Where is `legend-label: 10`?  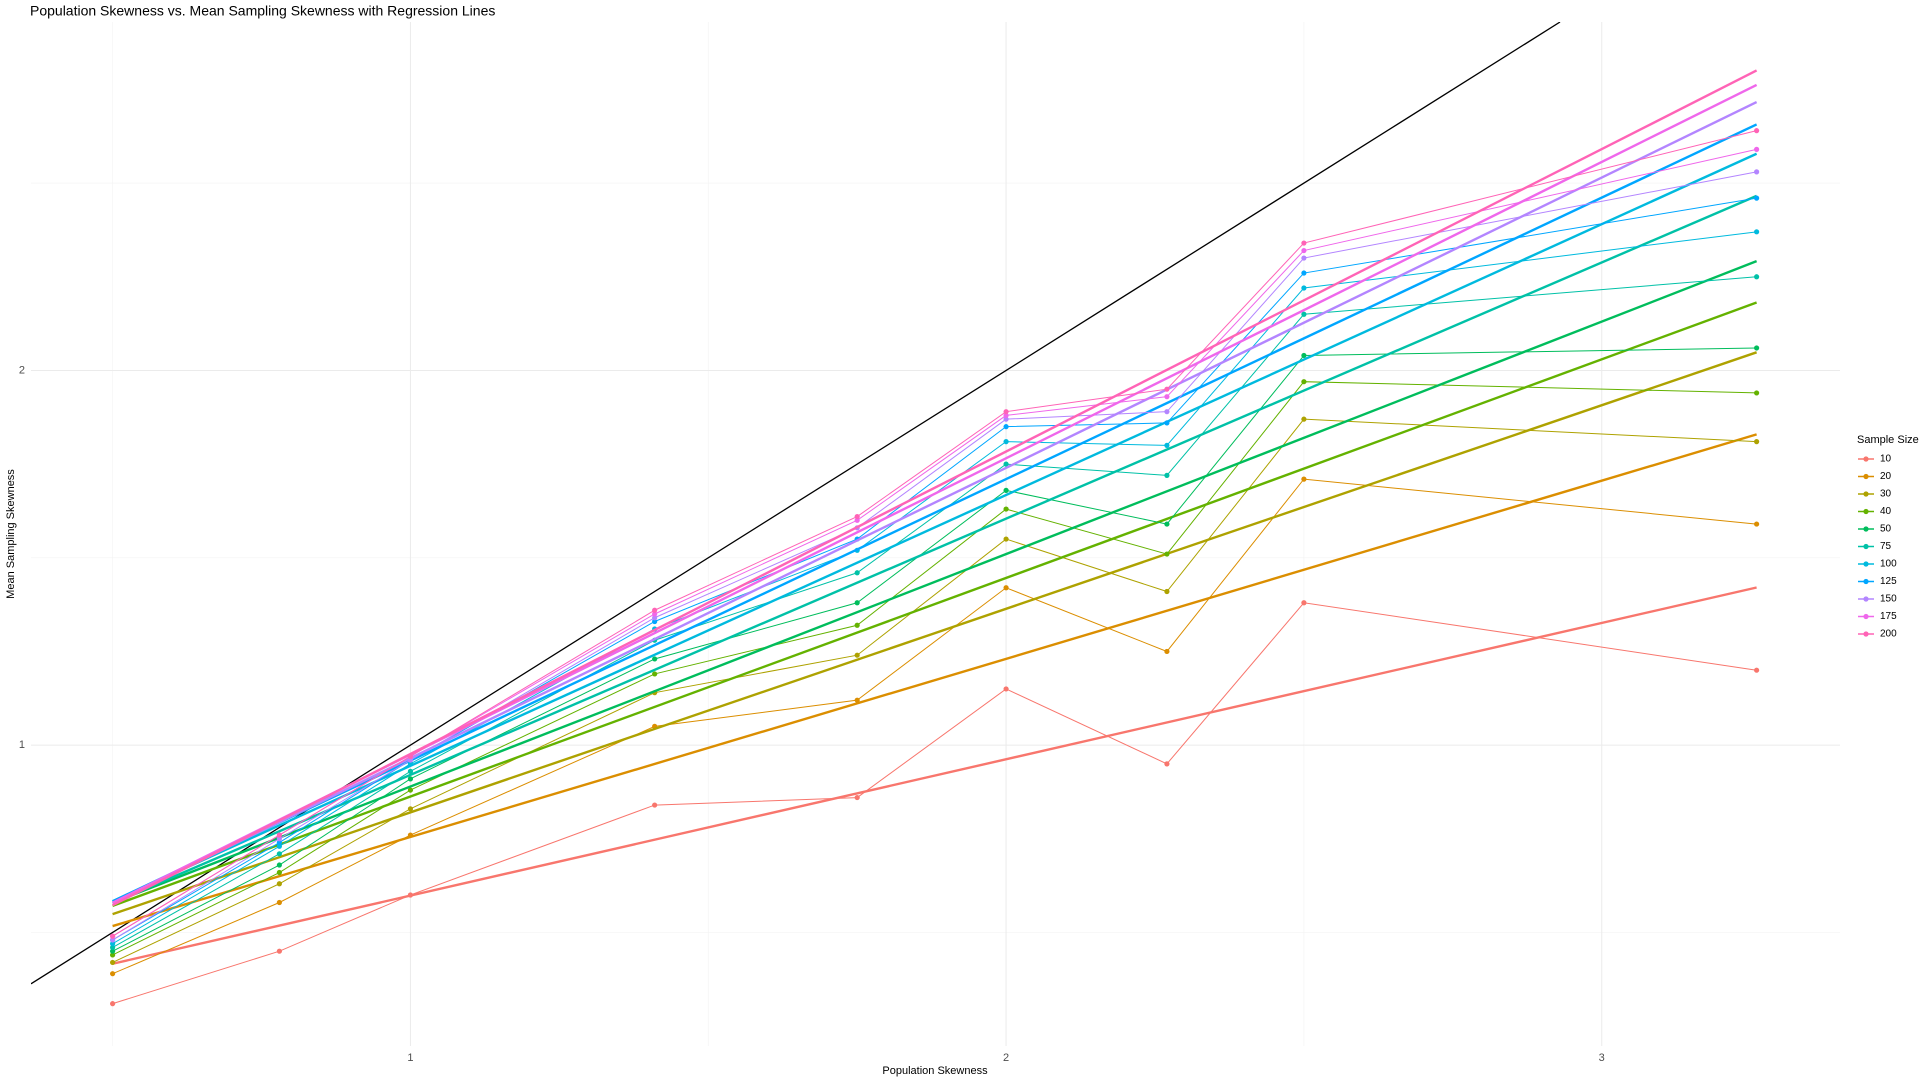 legend-label: 10 is located at coordinates (1886, 459).